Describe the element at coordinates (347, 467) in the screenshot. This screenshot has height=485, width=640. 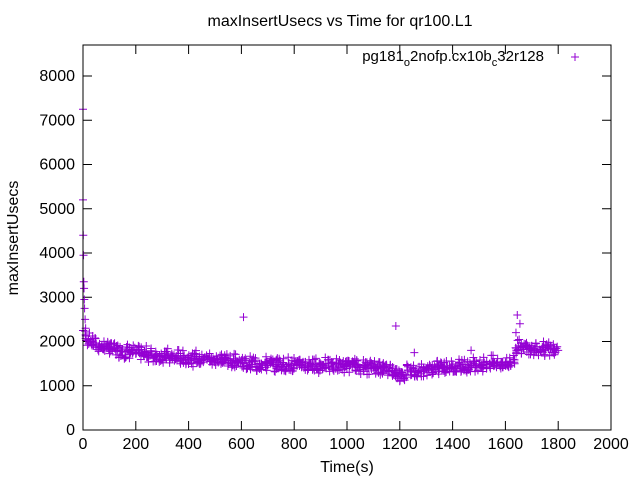
I see `x-axis-label: Time(s)` at that location.